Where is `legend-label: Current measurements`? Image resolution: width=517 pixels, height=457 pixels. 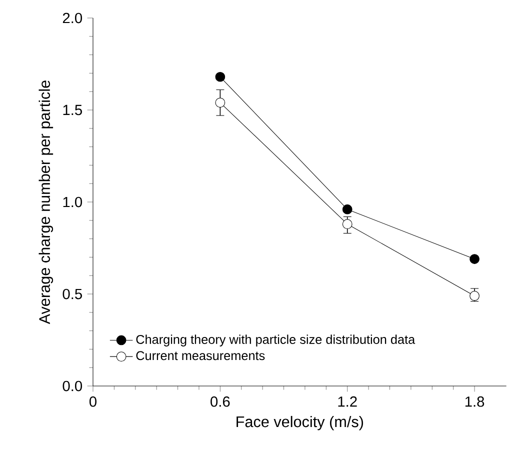 legend-label: Current measurements is located at coordinates (200, 355).